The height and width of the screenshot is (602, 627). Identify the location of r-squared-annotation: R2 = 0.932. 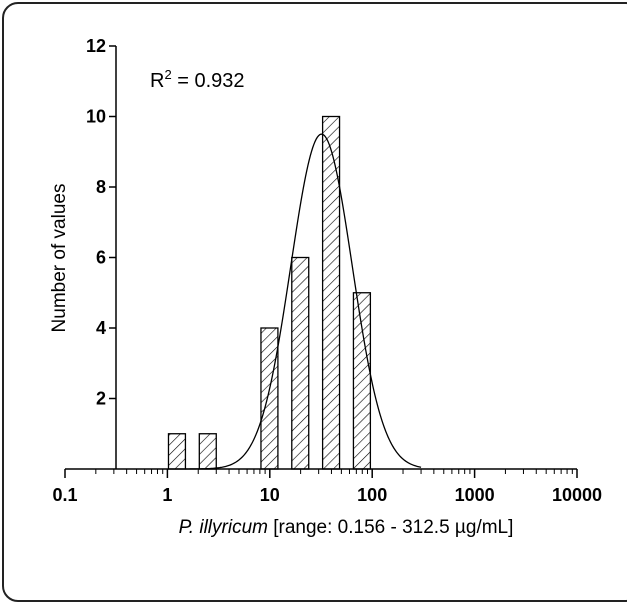
(197, 79).